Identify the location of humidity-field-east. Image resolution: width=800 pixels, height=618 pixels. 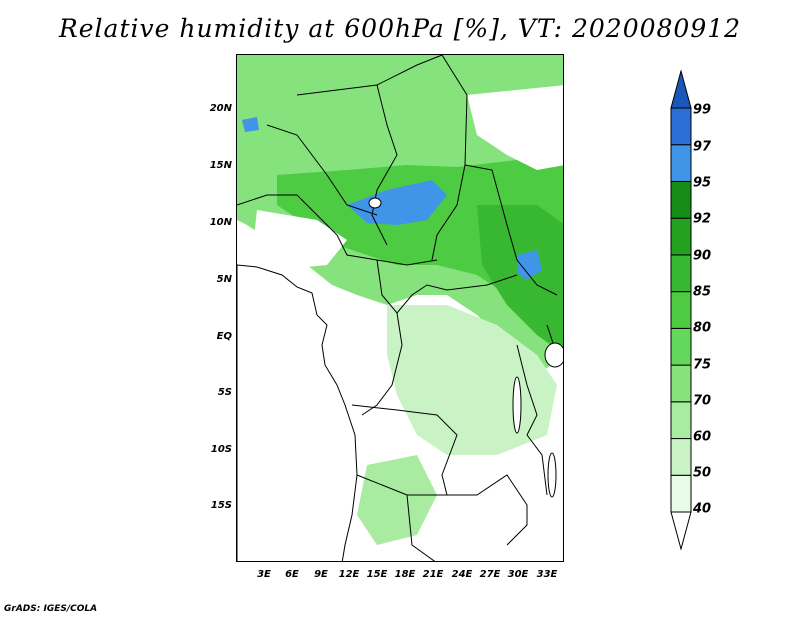
(520, 279).